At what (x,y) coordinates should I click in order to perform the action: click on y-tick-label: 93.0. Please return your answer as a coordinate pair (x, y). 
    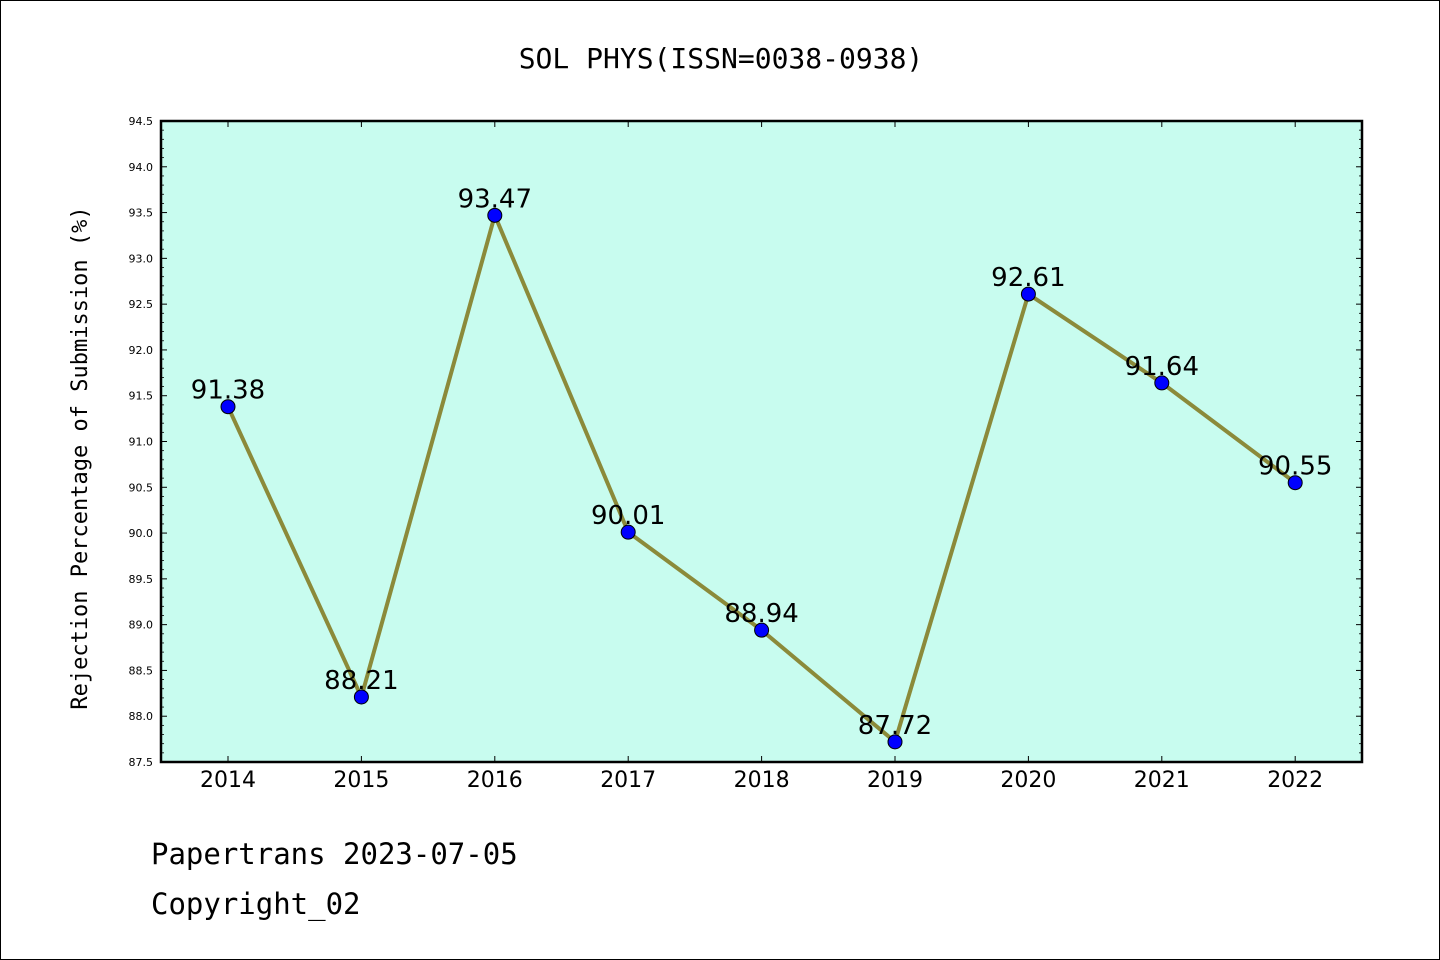
    Looking at the image, I should click on (141, 258).